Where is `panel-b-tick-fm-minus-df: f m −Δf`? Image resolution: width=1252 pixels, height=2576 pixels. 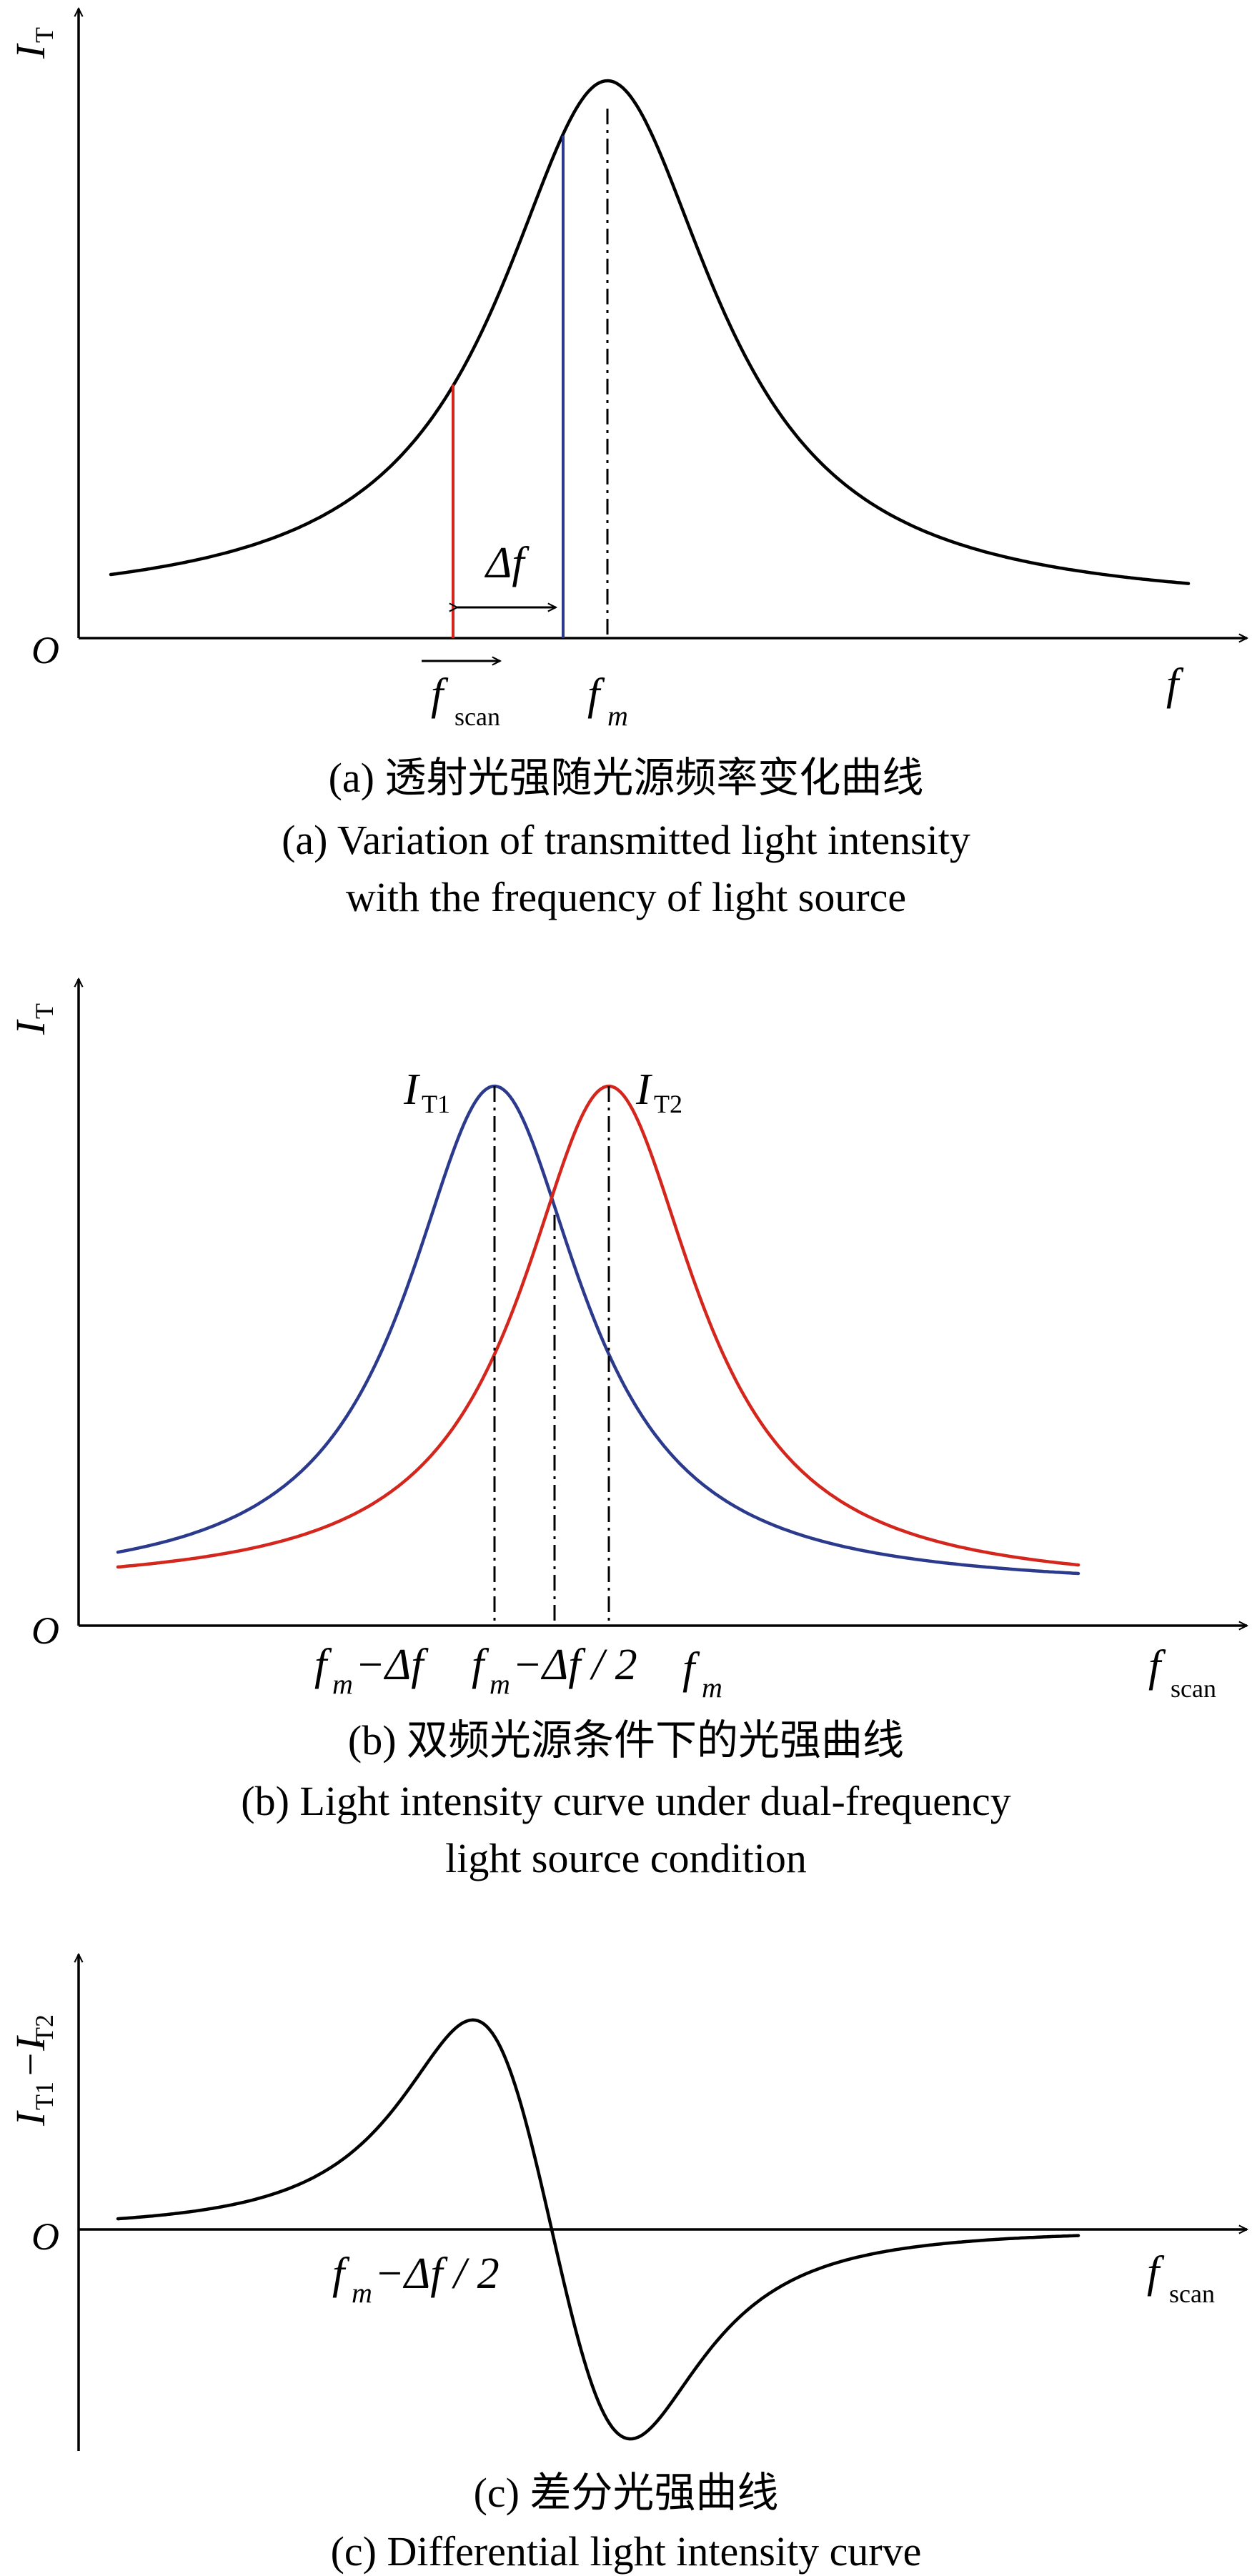
panel-b-tick-fm-minus-df: f m −Δf is located at coordinates (371, 1670).